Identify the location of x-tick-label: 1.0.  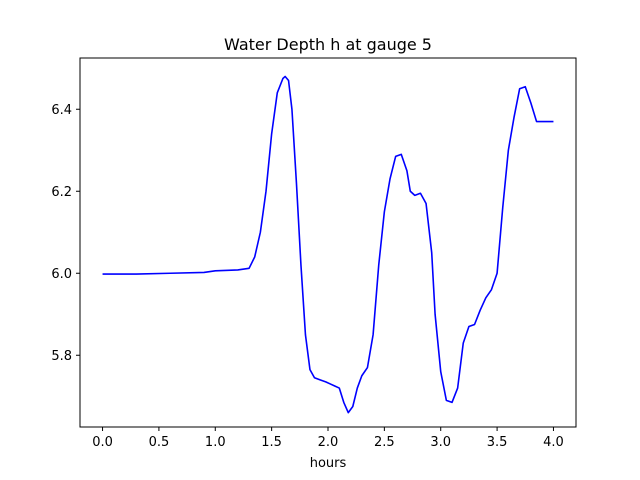
(215, 442).